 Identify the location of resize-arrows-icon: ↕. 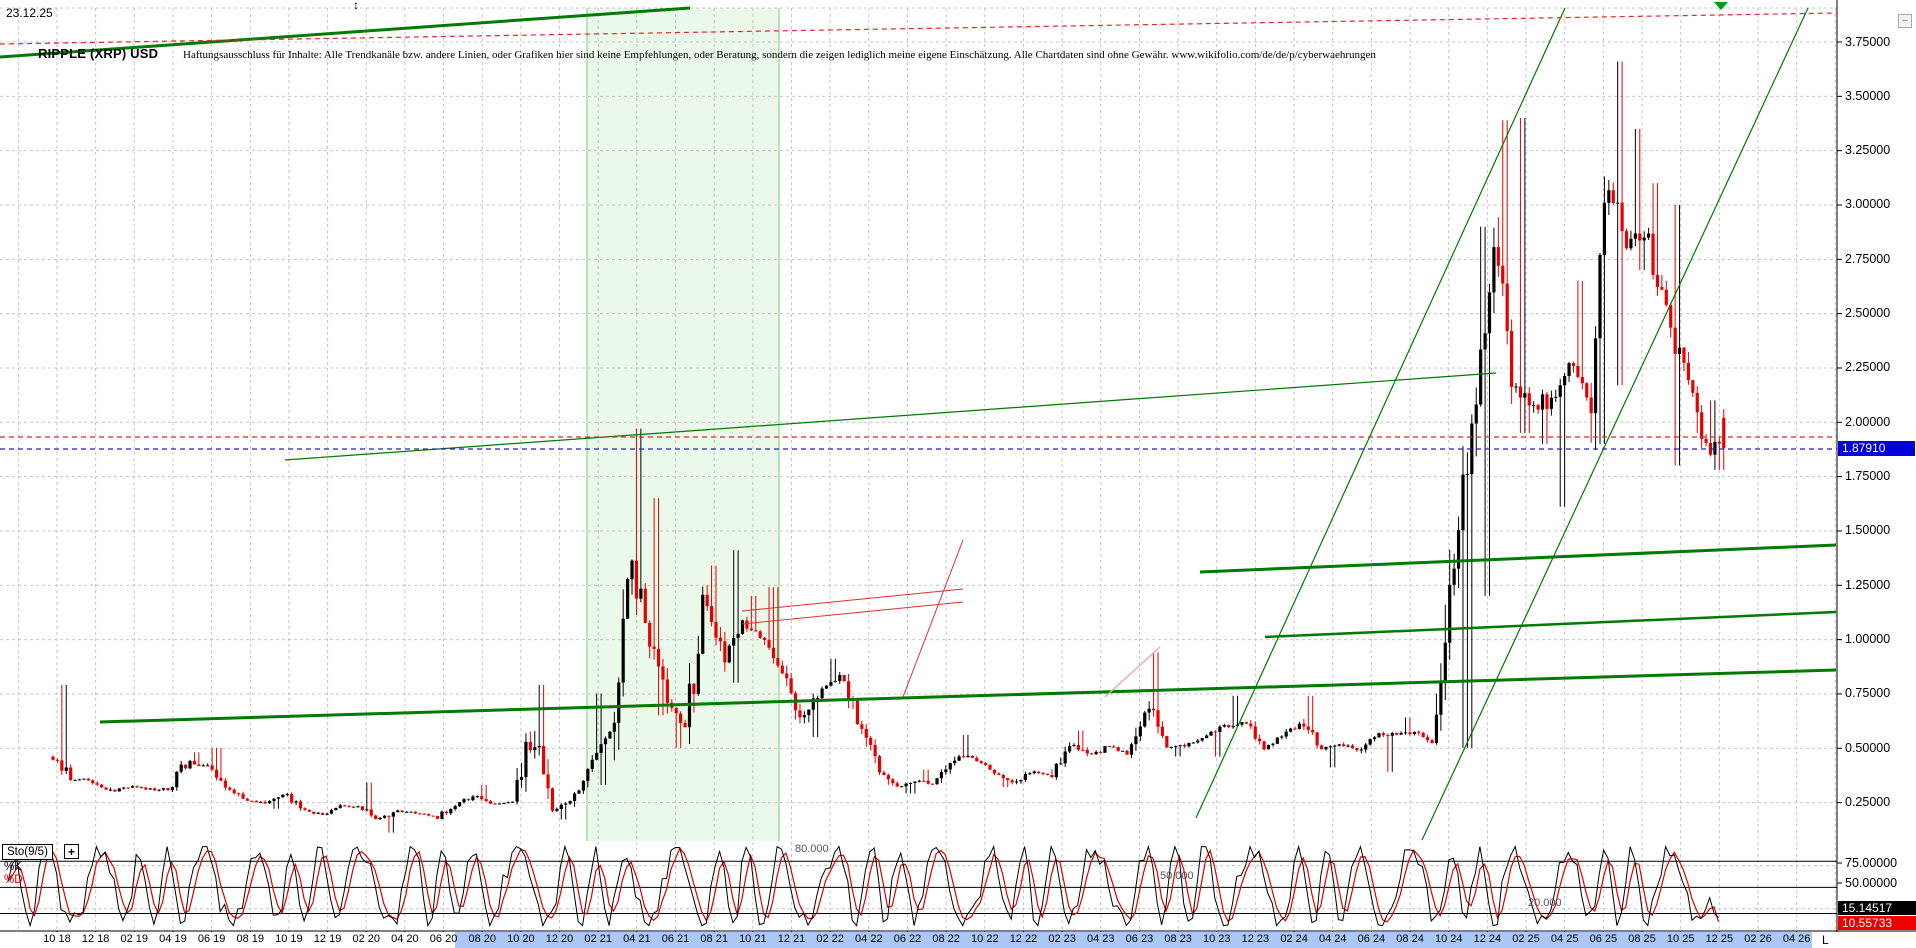
(356, 6).